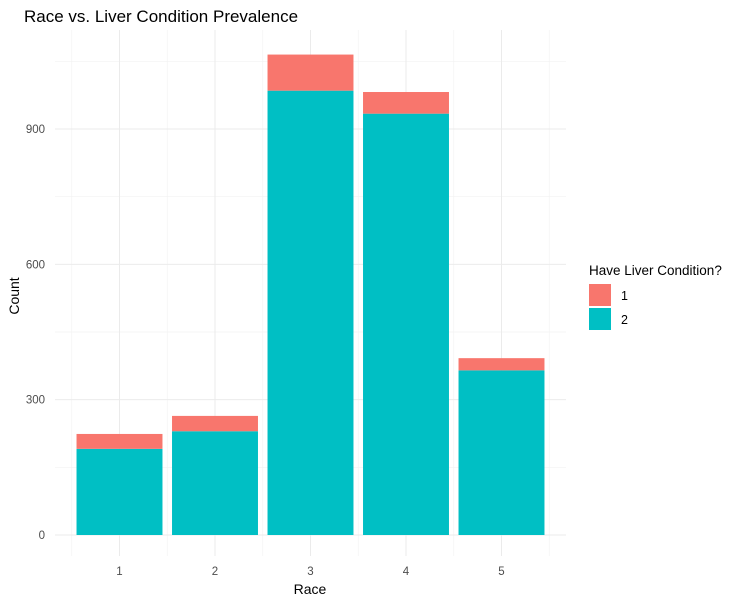 This screenshot has width=746, height=604. I want to click on legend: Have Liver Condition? 12, so click(655, 296).